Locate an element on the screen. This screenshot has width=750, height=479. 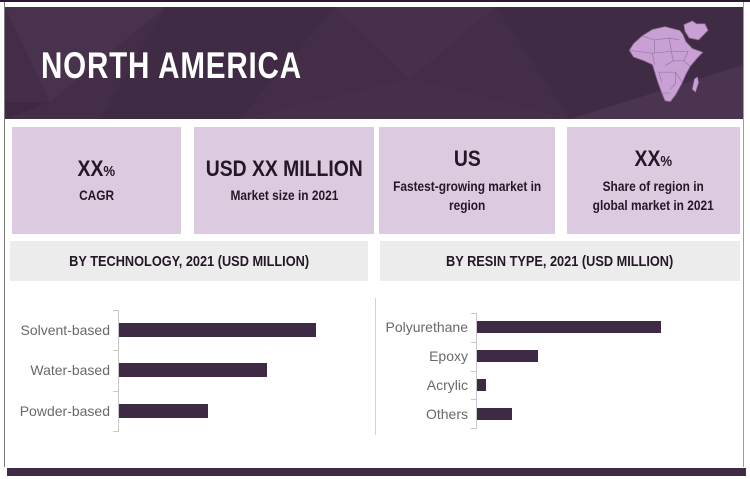
category-label: Others is located at coordinates (446, 413).